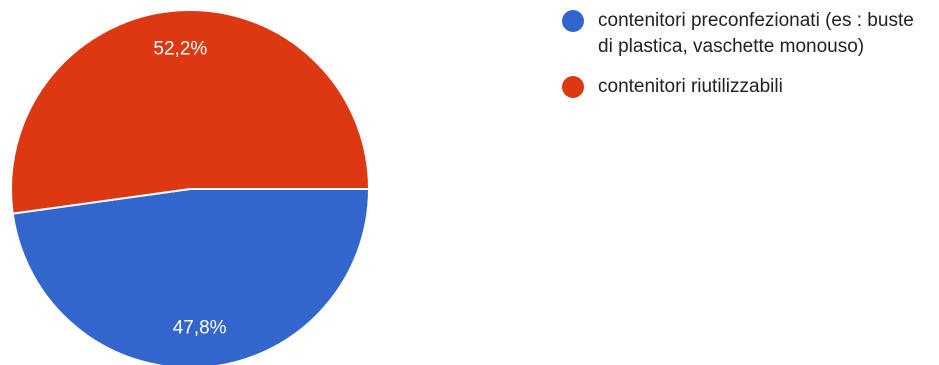 The width and height of the screenshot is (939, 365). I want to click on legend-item-contenitori-riutilizzabili: contenitori riutilizzabili, so click(747, 87).